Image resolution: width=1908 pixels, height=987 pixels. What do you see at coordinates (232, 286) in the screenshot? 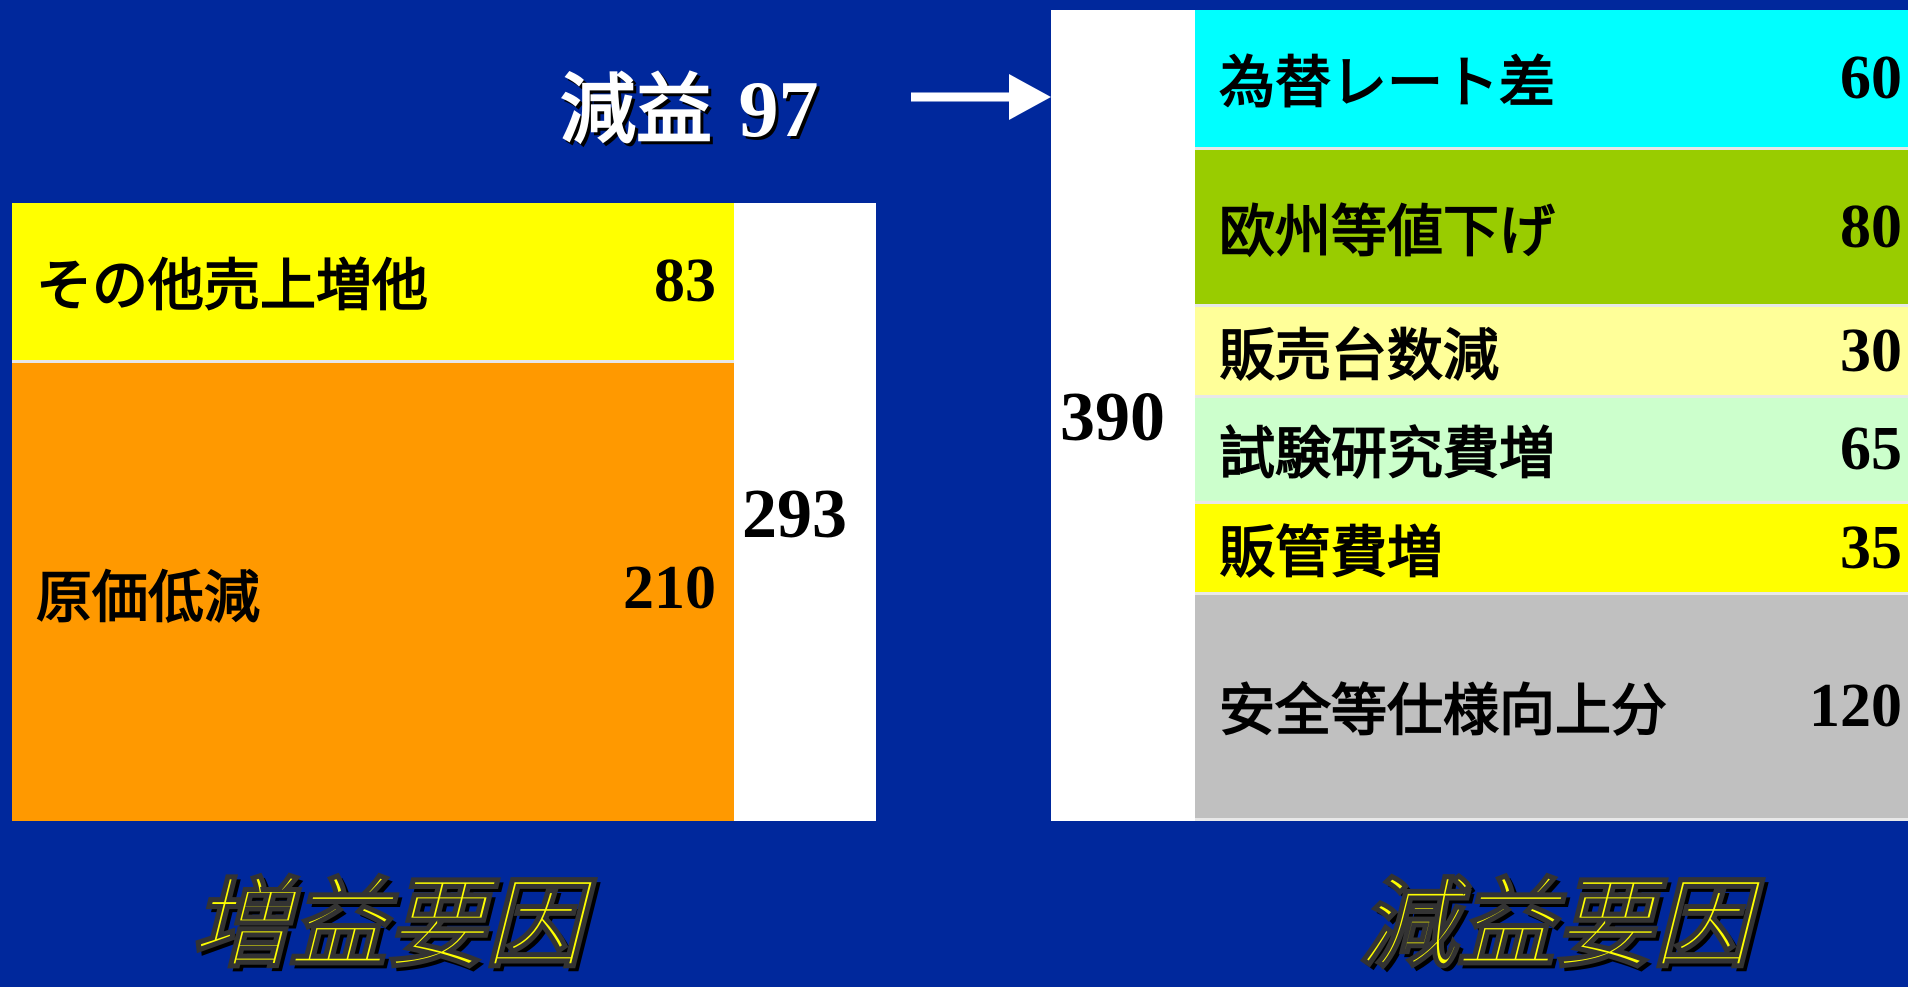
I see `item-label: その他売上増他` at bounding box center [232, 286].